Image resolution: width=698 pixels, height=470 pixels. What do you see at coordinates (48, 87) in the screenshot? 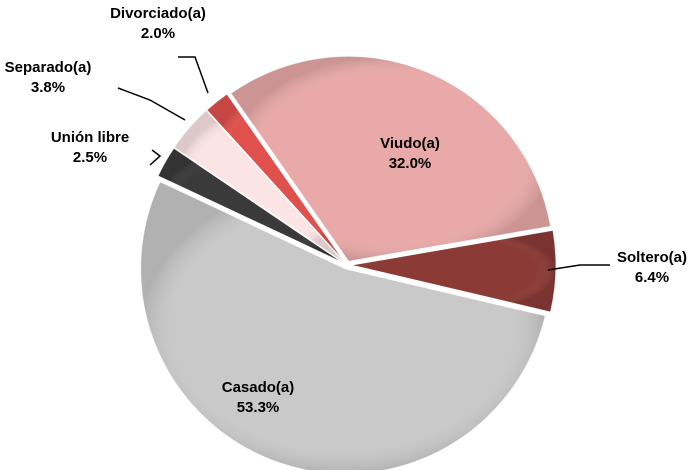
I see `slice-value: 3.8%` at bounding box center [48, 87].